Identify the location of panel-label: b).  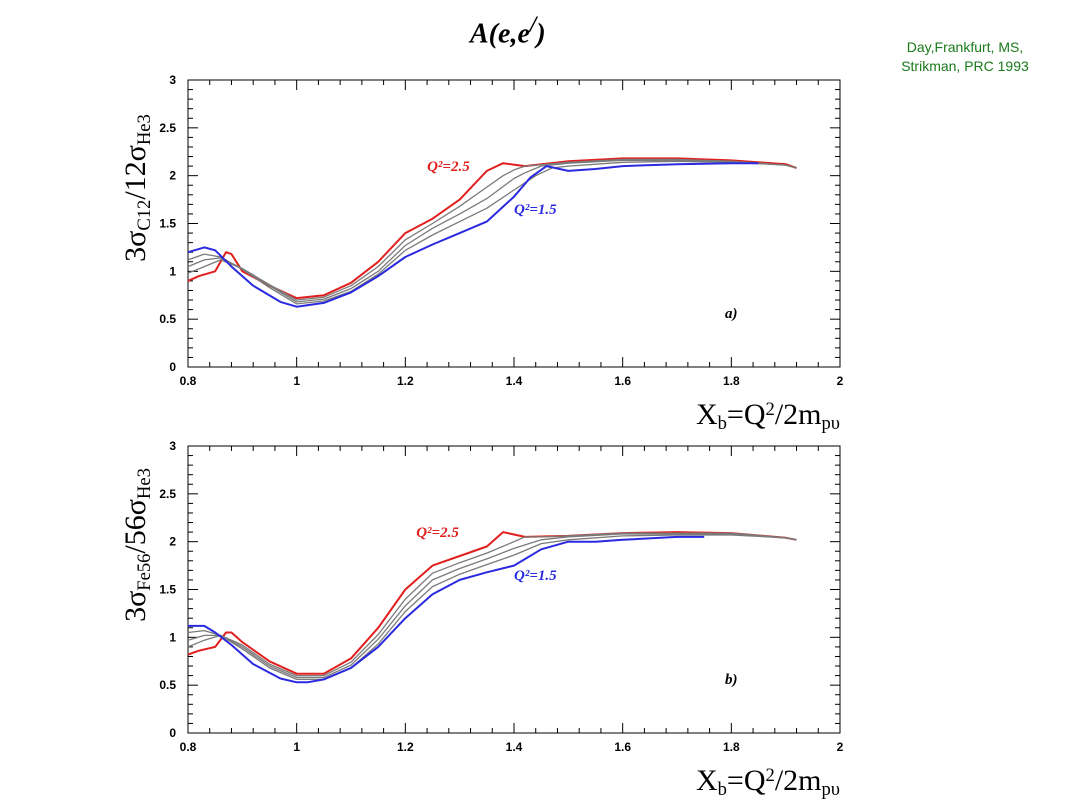
(731, 680).